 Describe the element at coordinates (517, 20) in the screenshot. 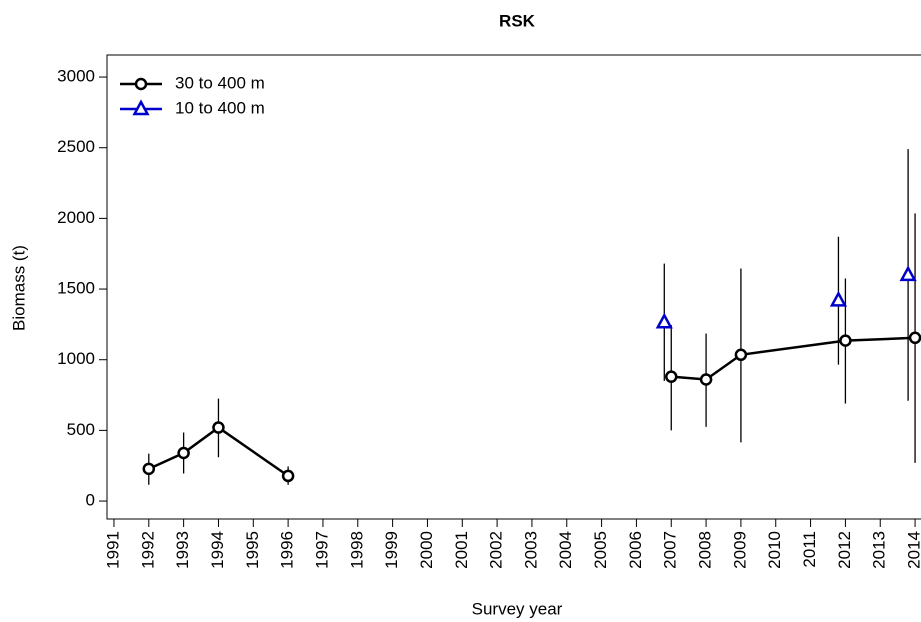

I see `chart-title: RSK` at that location.